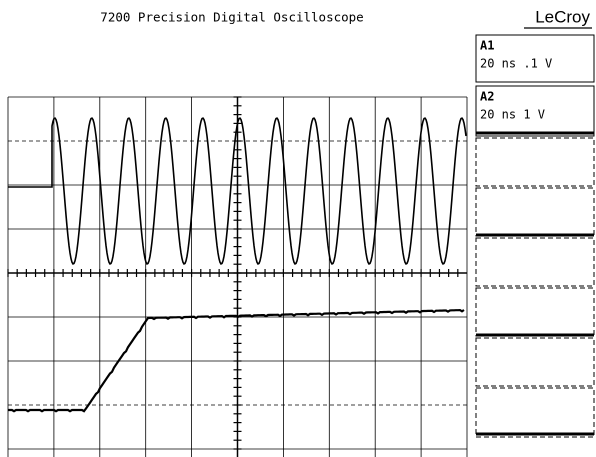 The width and height of the screenshot is (596, 457). I want to click on channel-setting: 20 ns 1 V, so click(512, 115).